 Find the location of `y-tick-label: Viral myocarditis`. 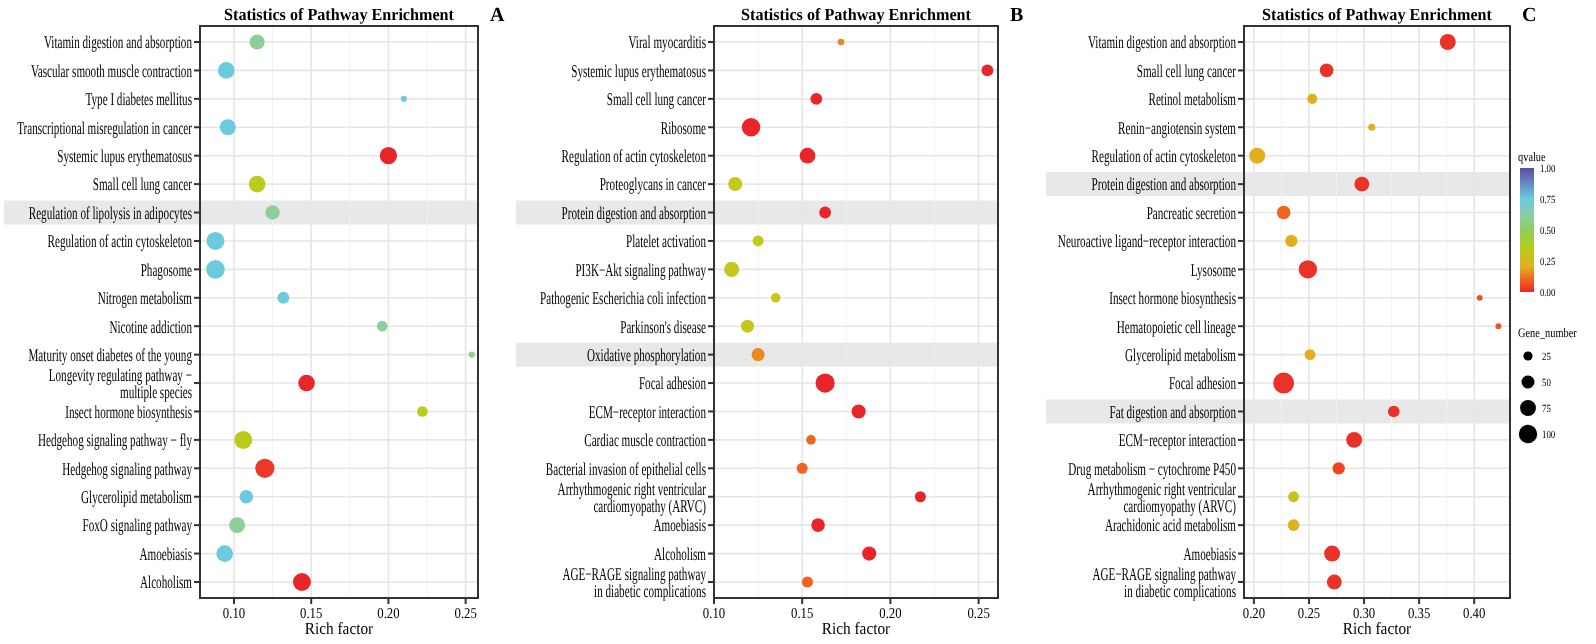

y-tick-label: Viral myocarditis is located at coordinates (667, 42).